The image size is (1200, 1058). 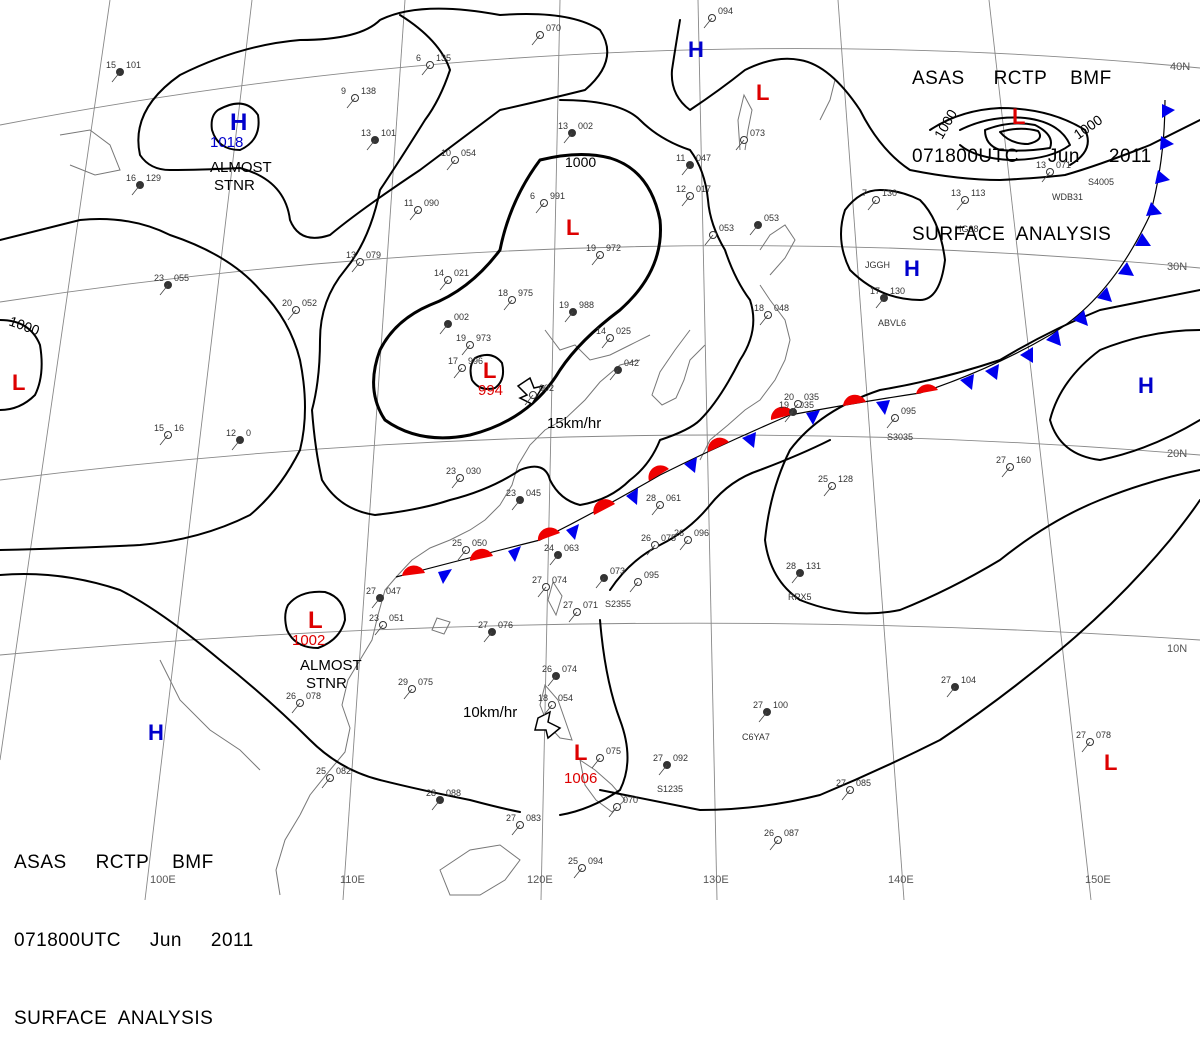 What do you see at coordinates (725, 11) in the screenshot?
I see `station-pressure: 094` at bounding box center [725, 11].